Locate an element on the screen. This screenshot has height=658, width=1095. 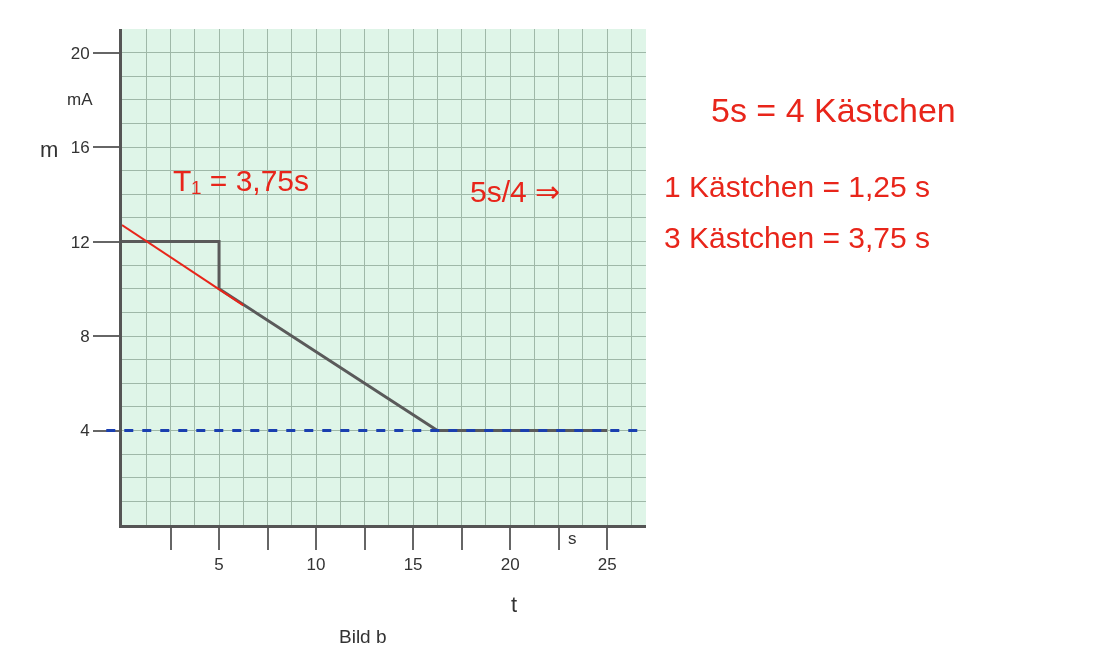
y-tick-label: 12 is located at coordinates (80, 242).